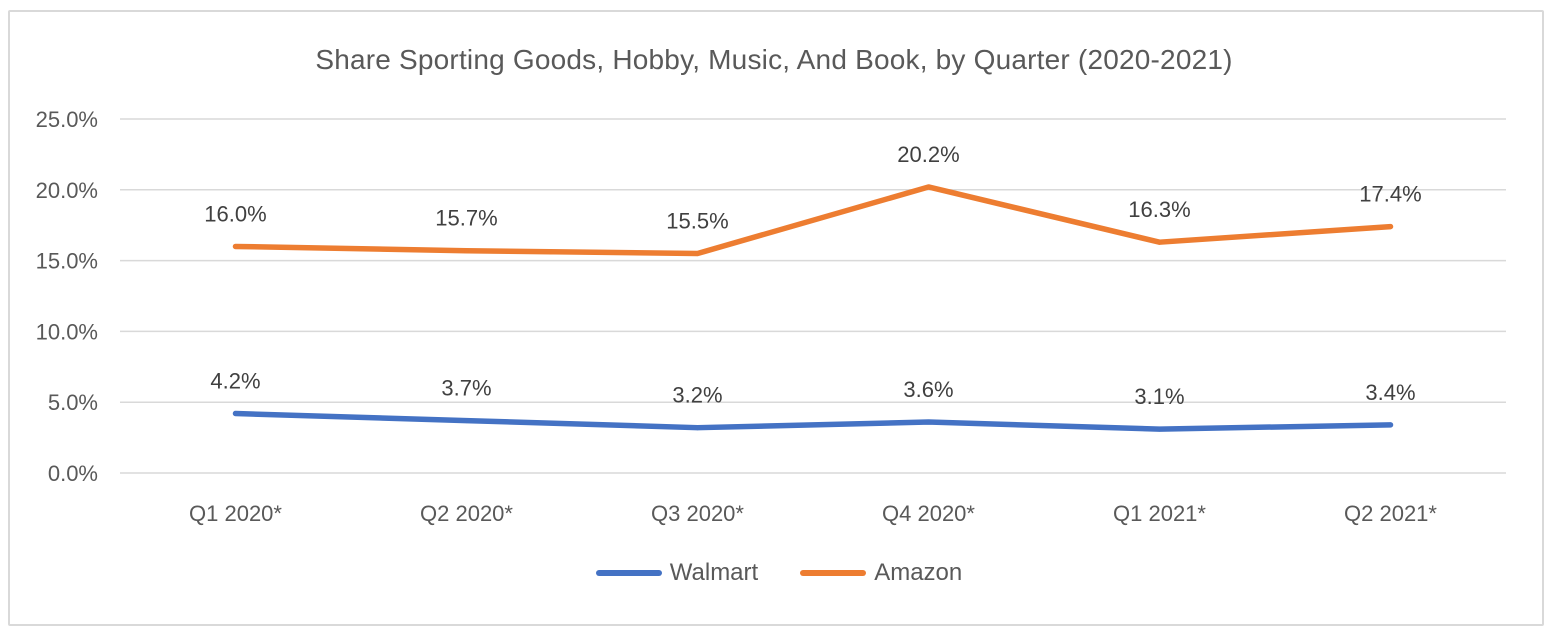 The image size is (1558, 632). What do you see at coordinates (235, 513) in the screenshot?
I see `x-tick-label: Q1 2020*` at bounding box center [235, 513].